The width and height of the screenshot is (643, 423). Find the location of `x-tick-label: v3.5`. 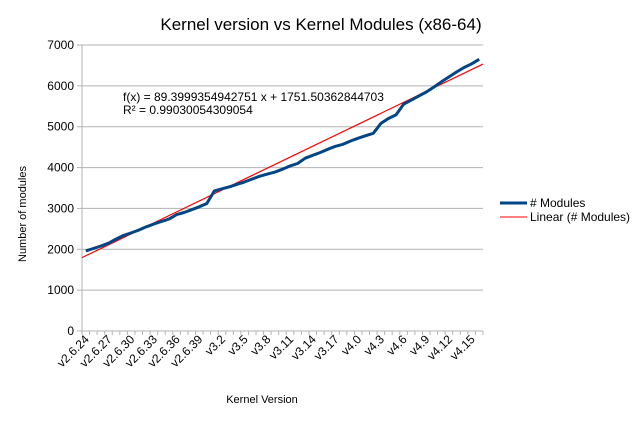

x-tick-label: v3.5 is located at coordinates (238, 345).